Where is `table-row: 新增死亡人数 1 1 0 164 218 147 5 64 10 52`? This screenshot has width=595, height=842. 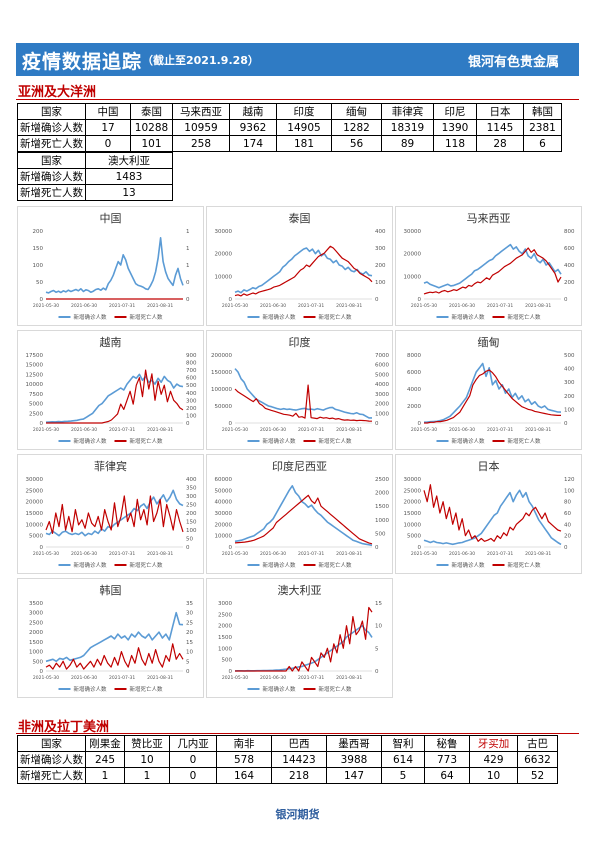 table-row: 新增死亡人数 1 1 0 164 218 147 5 64 10 52 is located at coordinates (287, 775).